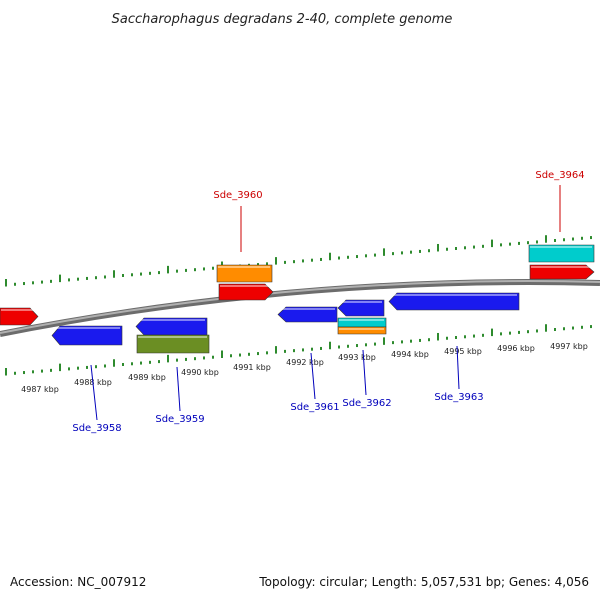 This screenshot has width=600, height=600. I want to click on gene-label: Sde_3959, so click(179, 419).